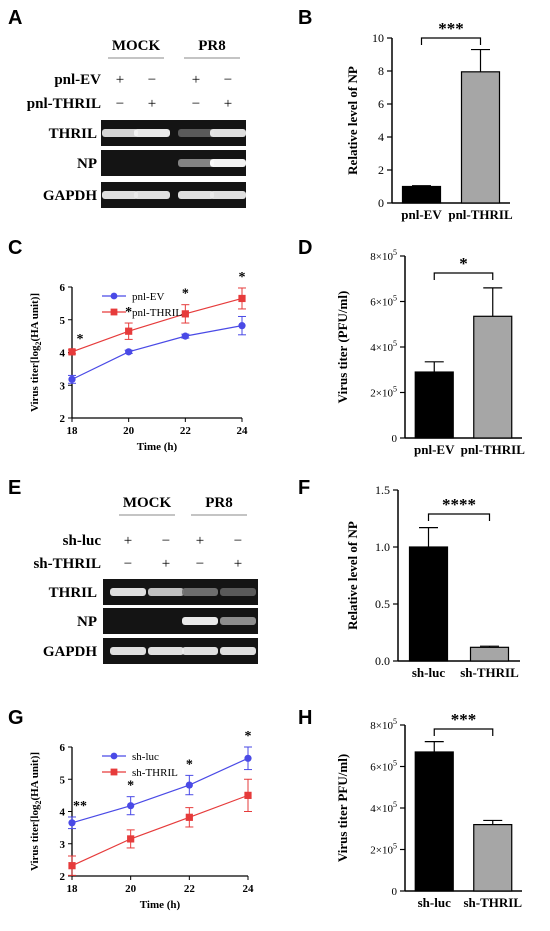  Describe the element at coordinates (382, 604) in the screenshot. I see `y-tick-label: 0.5` at that location.